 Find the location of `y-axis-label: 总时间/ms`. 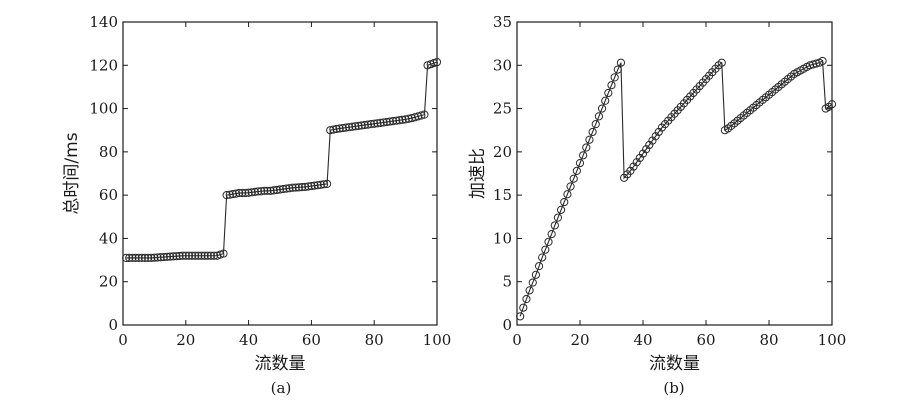

y-axis-label: 总时间/ms is located at coordinates (72, 173).